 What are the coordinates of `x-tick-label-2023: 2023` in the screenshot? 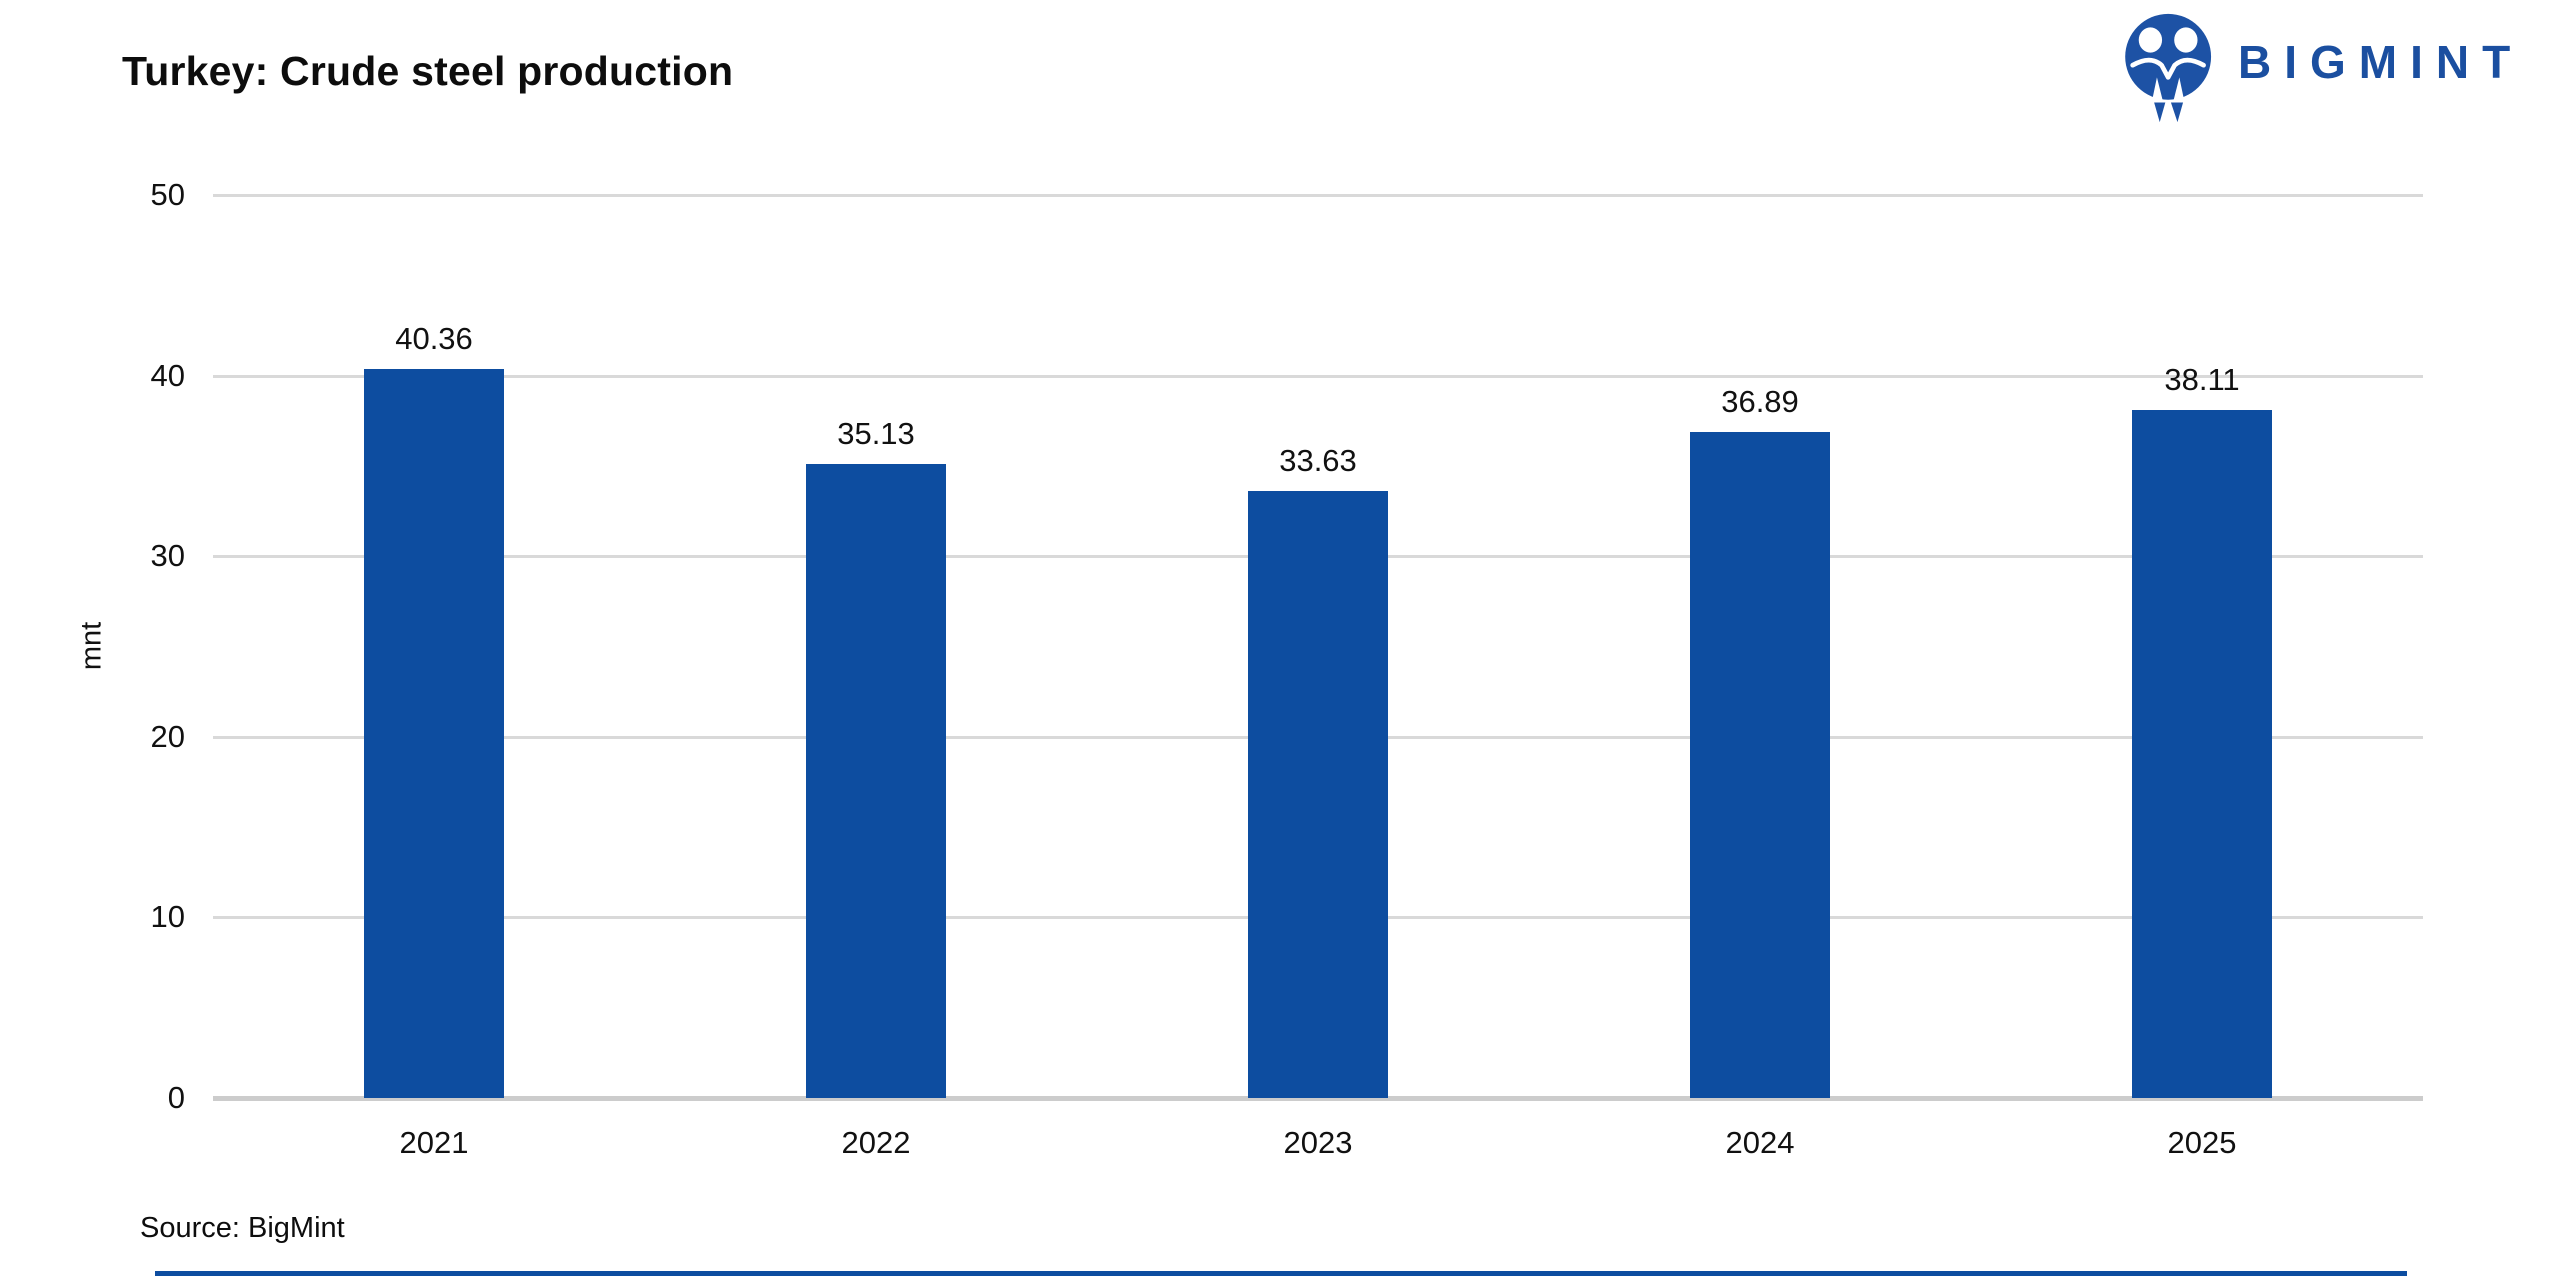 It's located at (1318, 1142).